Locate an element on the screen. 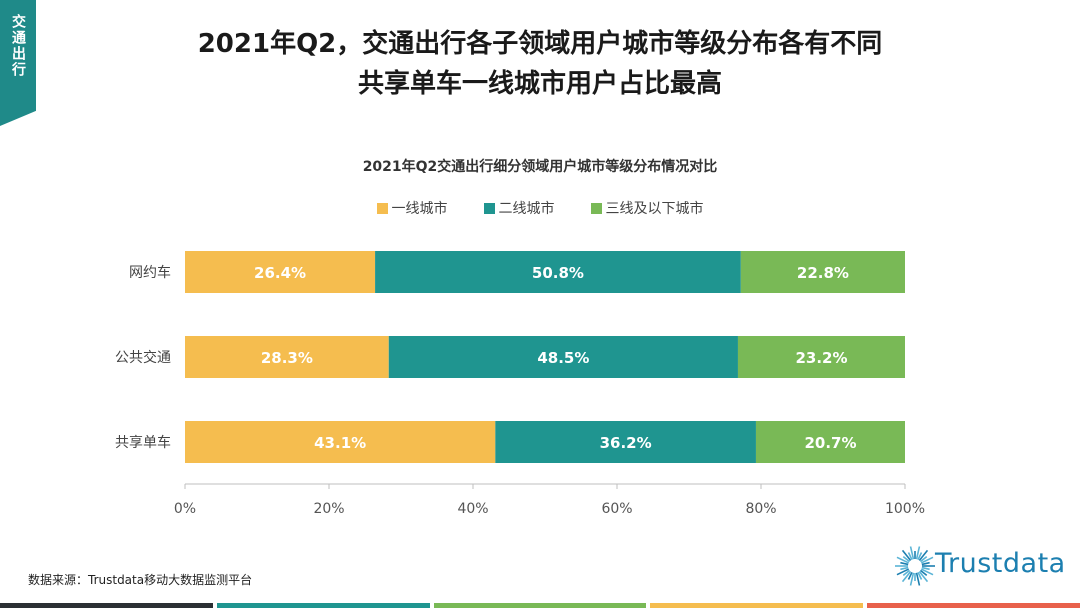 The width and height of the screenshot is (1080, 608). data-label: 26.4% is located at coordinates (280, 273).